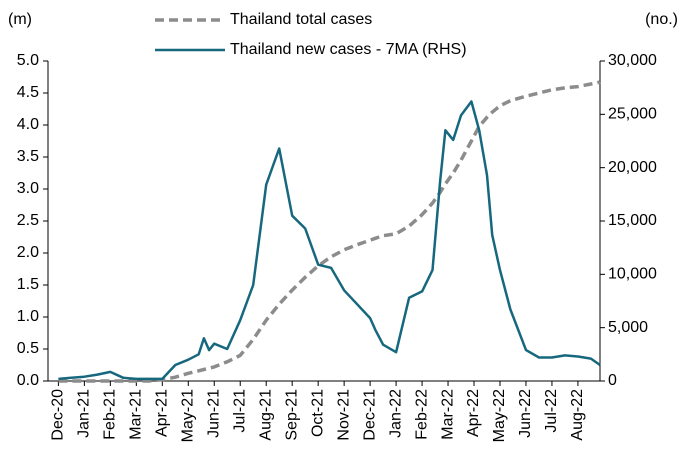 This screenshot has width=686, height=465. Describe the element at coordinates (632, 167) in the screenshot. I see `y2-tick-label: 20,000` at that location.